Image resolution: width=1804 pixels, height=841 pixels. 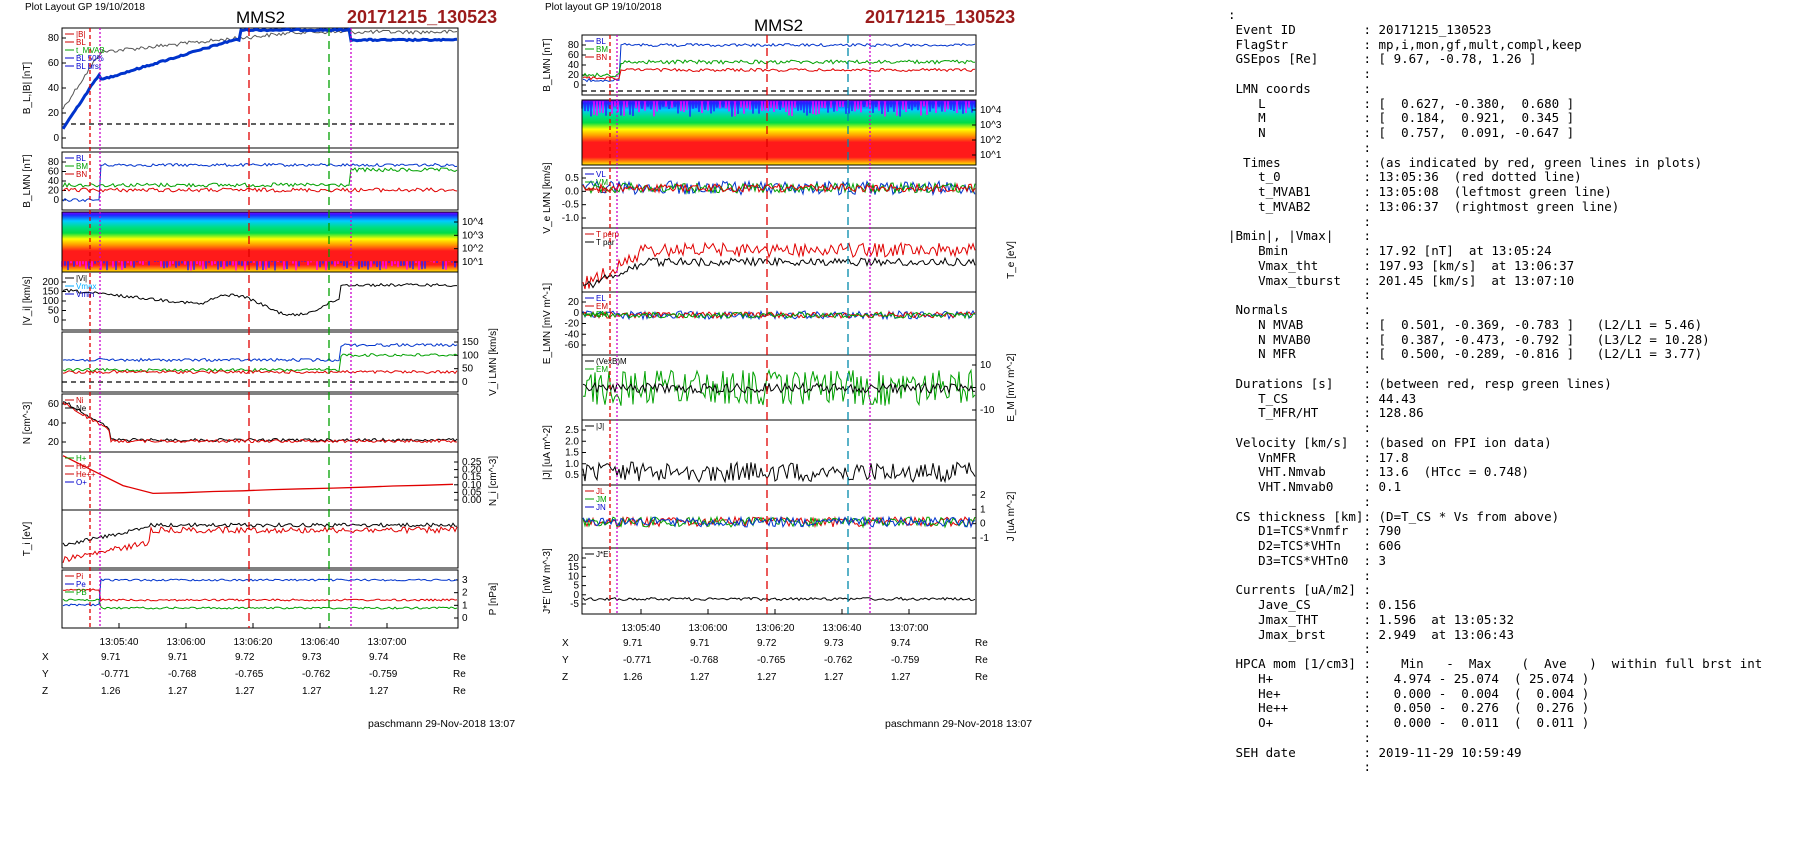 I want to click on y-tick-label-right: 0.10, so click(x=472, y=485).